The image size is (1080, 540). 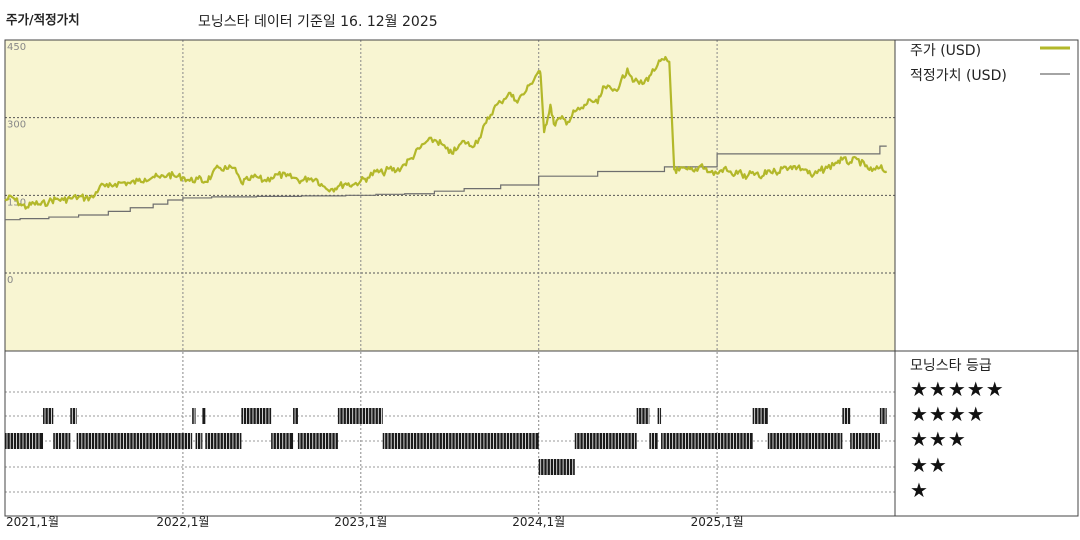 I want to click on x-tick-label: 2023,1월, so click(x=360, y=522).